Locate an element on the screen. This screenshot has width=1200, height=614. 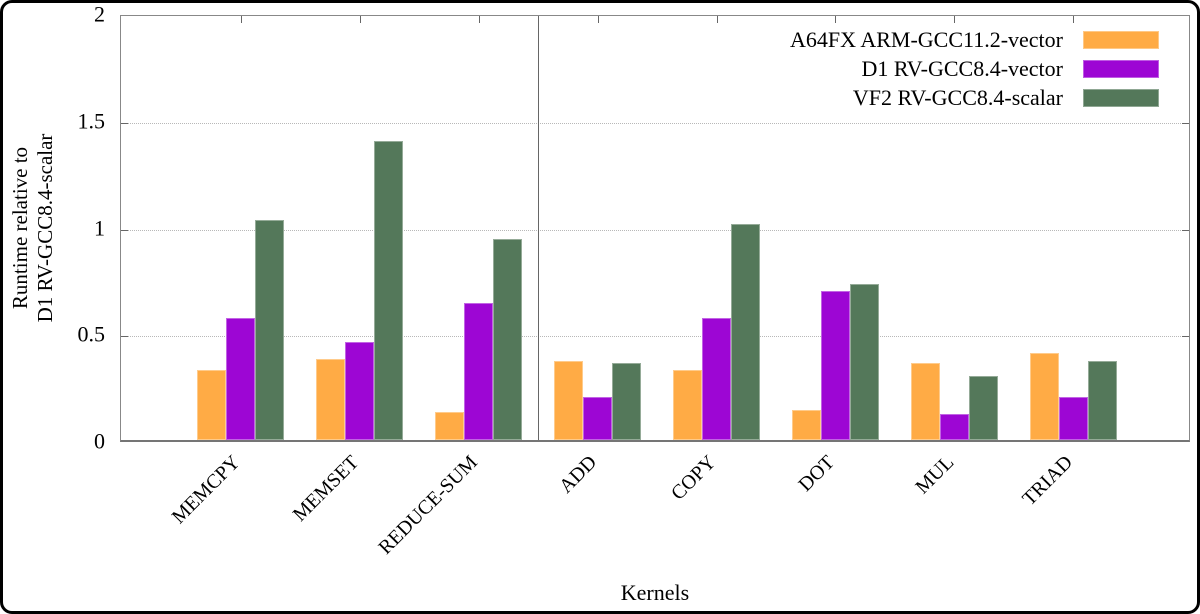
legend-item-3: VF2 RV-GCC8.4-scalar is located at coordinates (974, 97).